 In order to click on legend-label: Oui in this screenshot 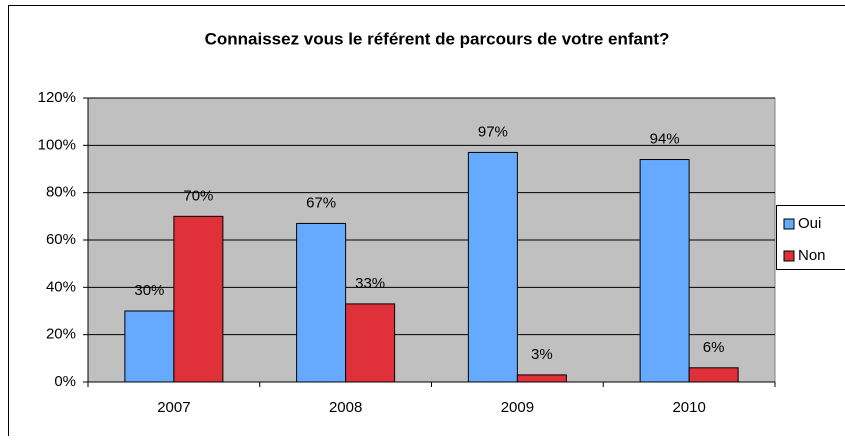, I will do `click(809, 223)`.